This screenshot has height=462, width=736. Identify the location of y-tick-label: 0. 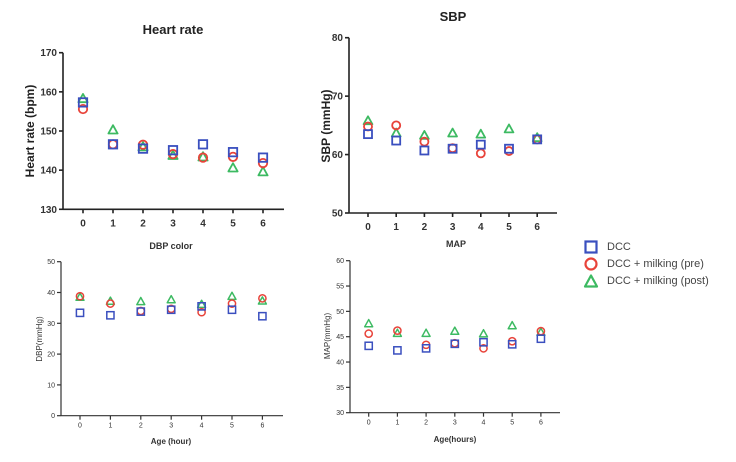
(53, 416).